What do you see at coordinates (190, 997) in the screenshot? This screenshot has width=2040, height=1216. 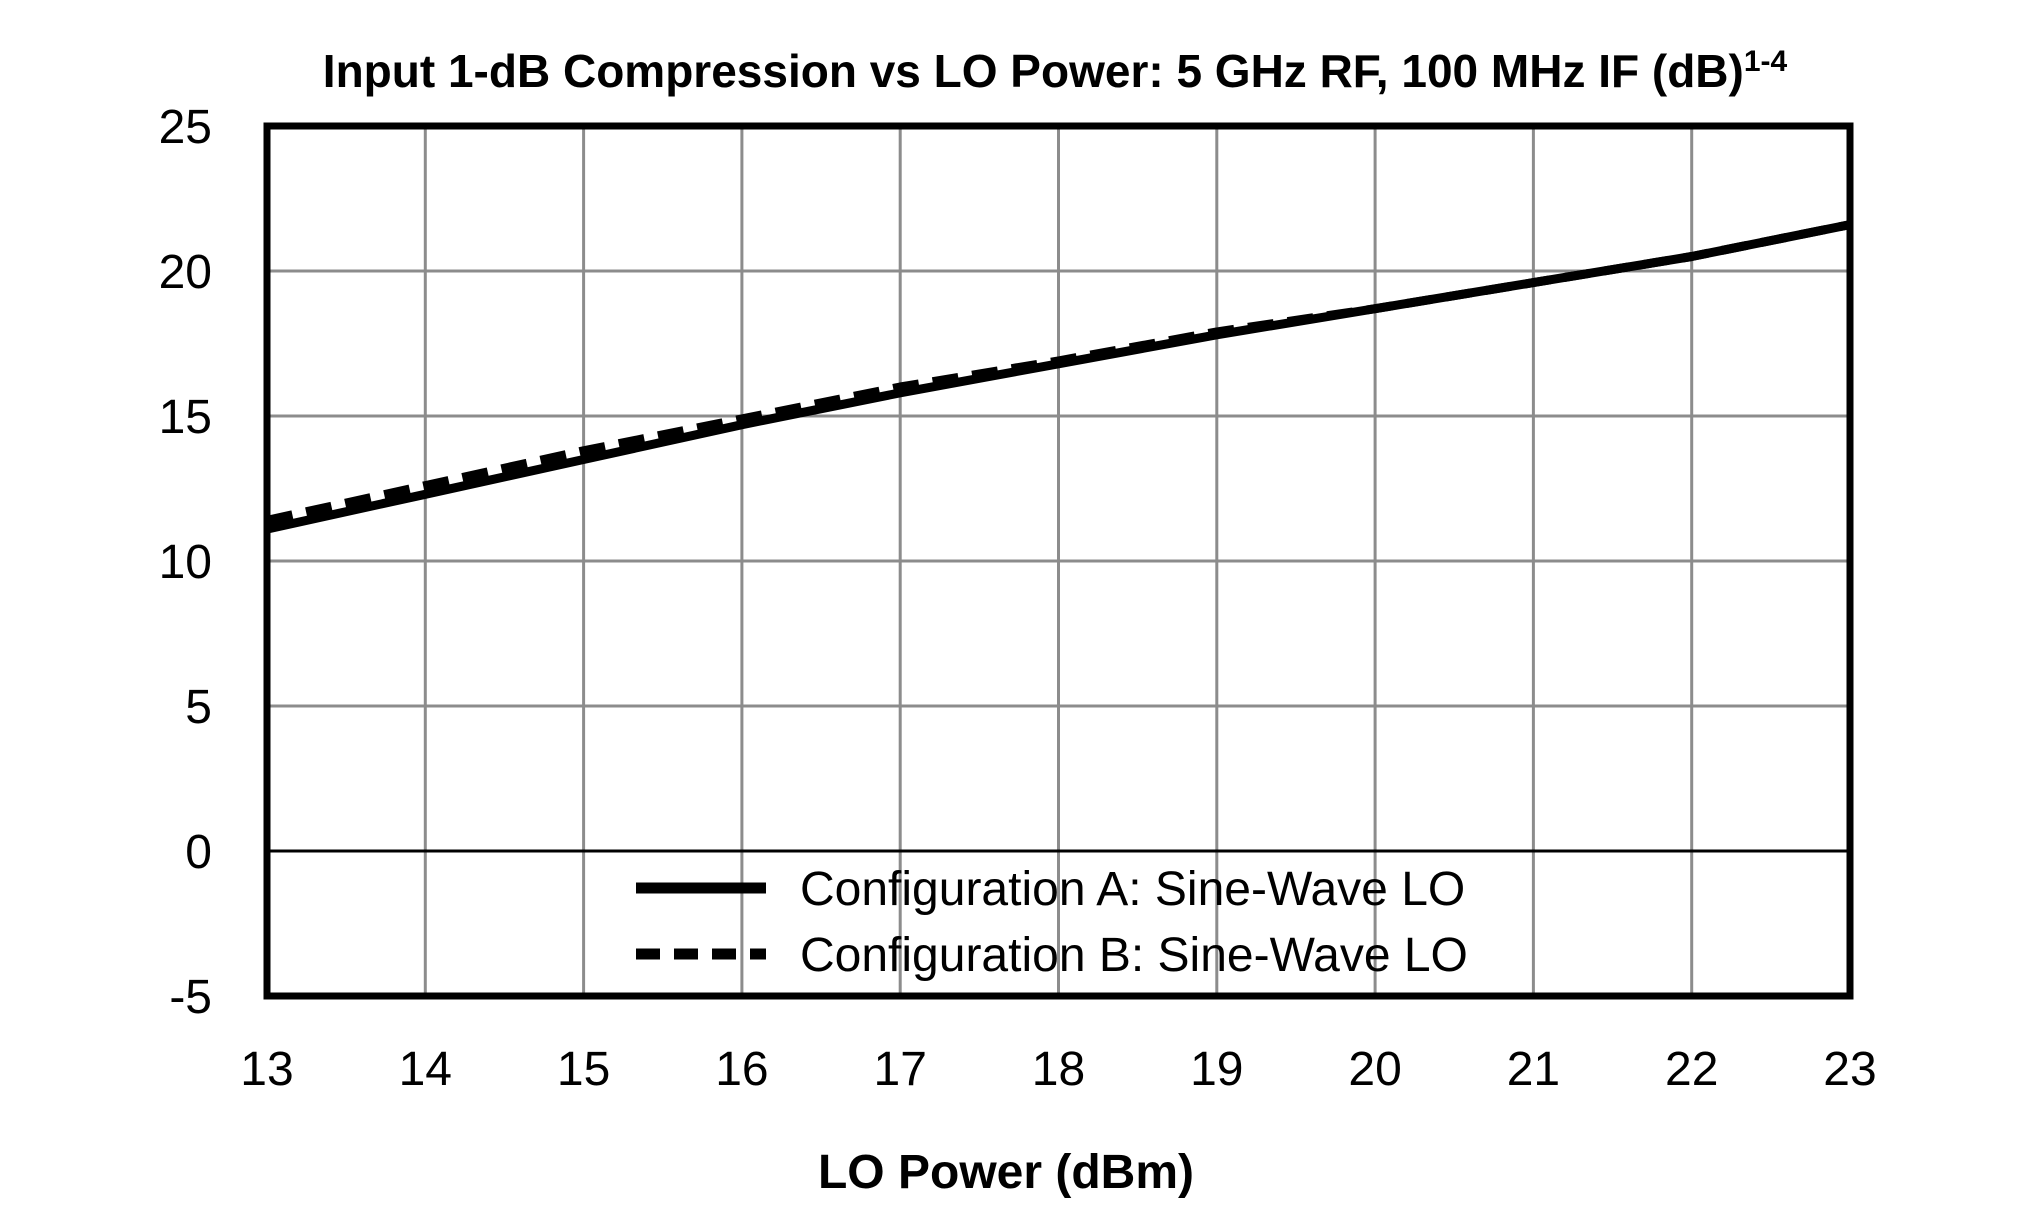 I see `y-tick-label: -5` at bounding box center [190, 997].